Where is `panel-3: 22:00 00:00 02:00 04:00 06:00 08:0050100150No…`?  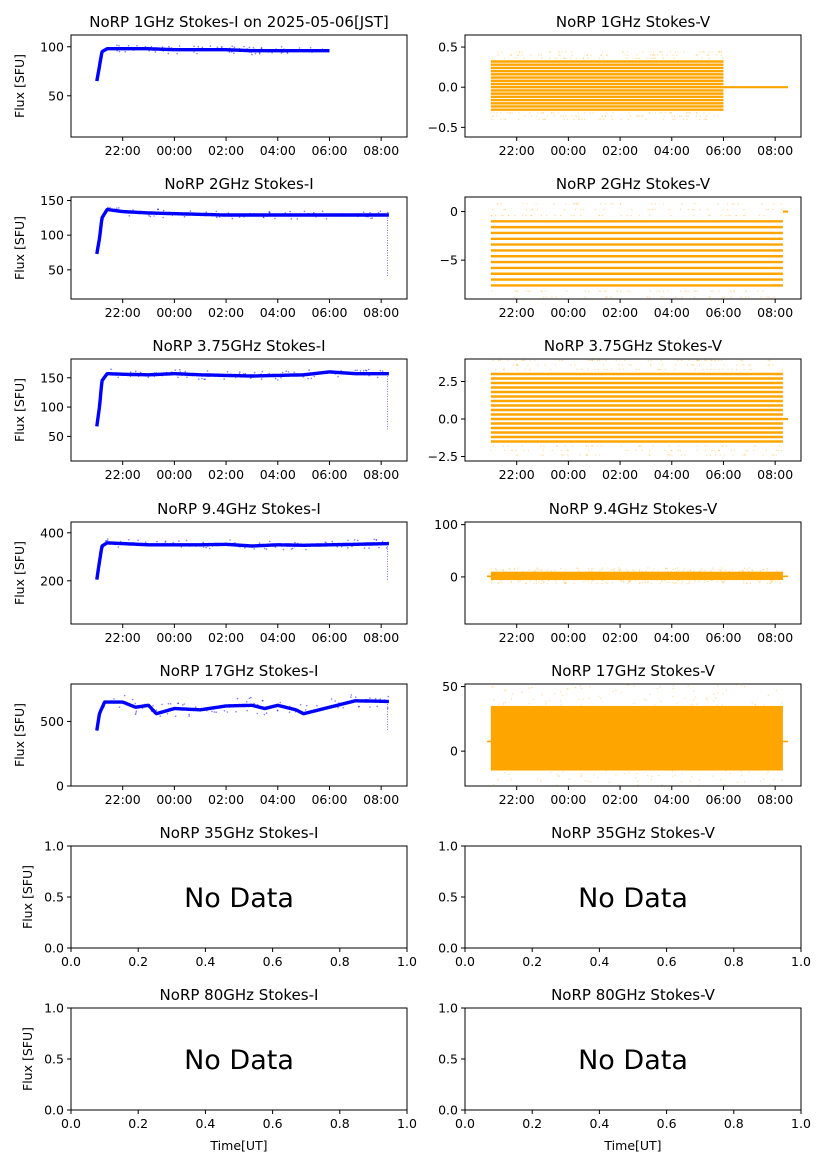
panel-3: 22:00 00:00 02:00 04:00 06:00 08:0050100150No… is located at coordinates (210, 247).